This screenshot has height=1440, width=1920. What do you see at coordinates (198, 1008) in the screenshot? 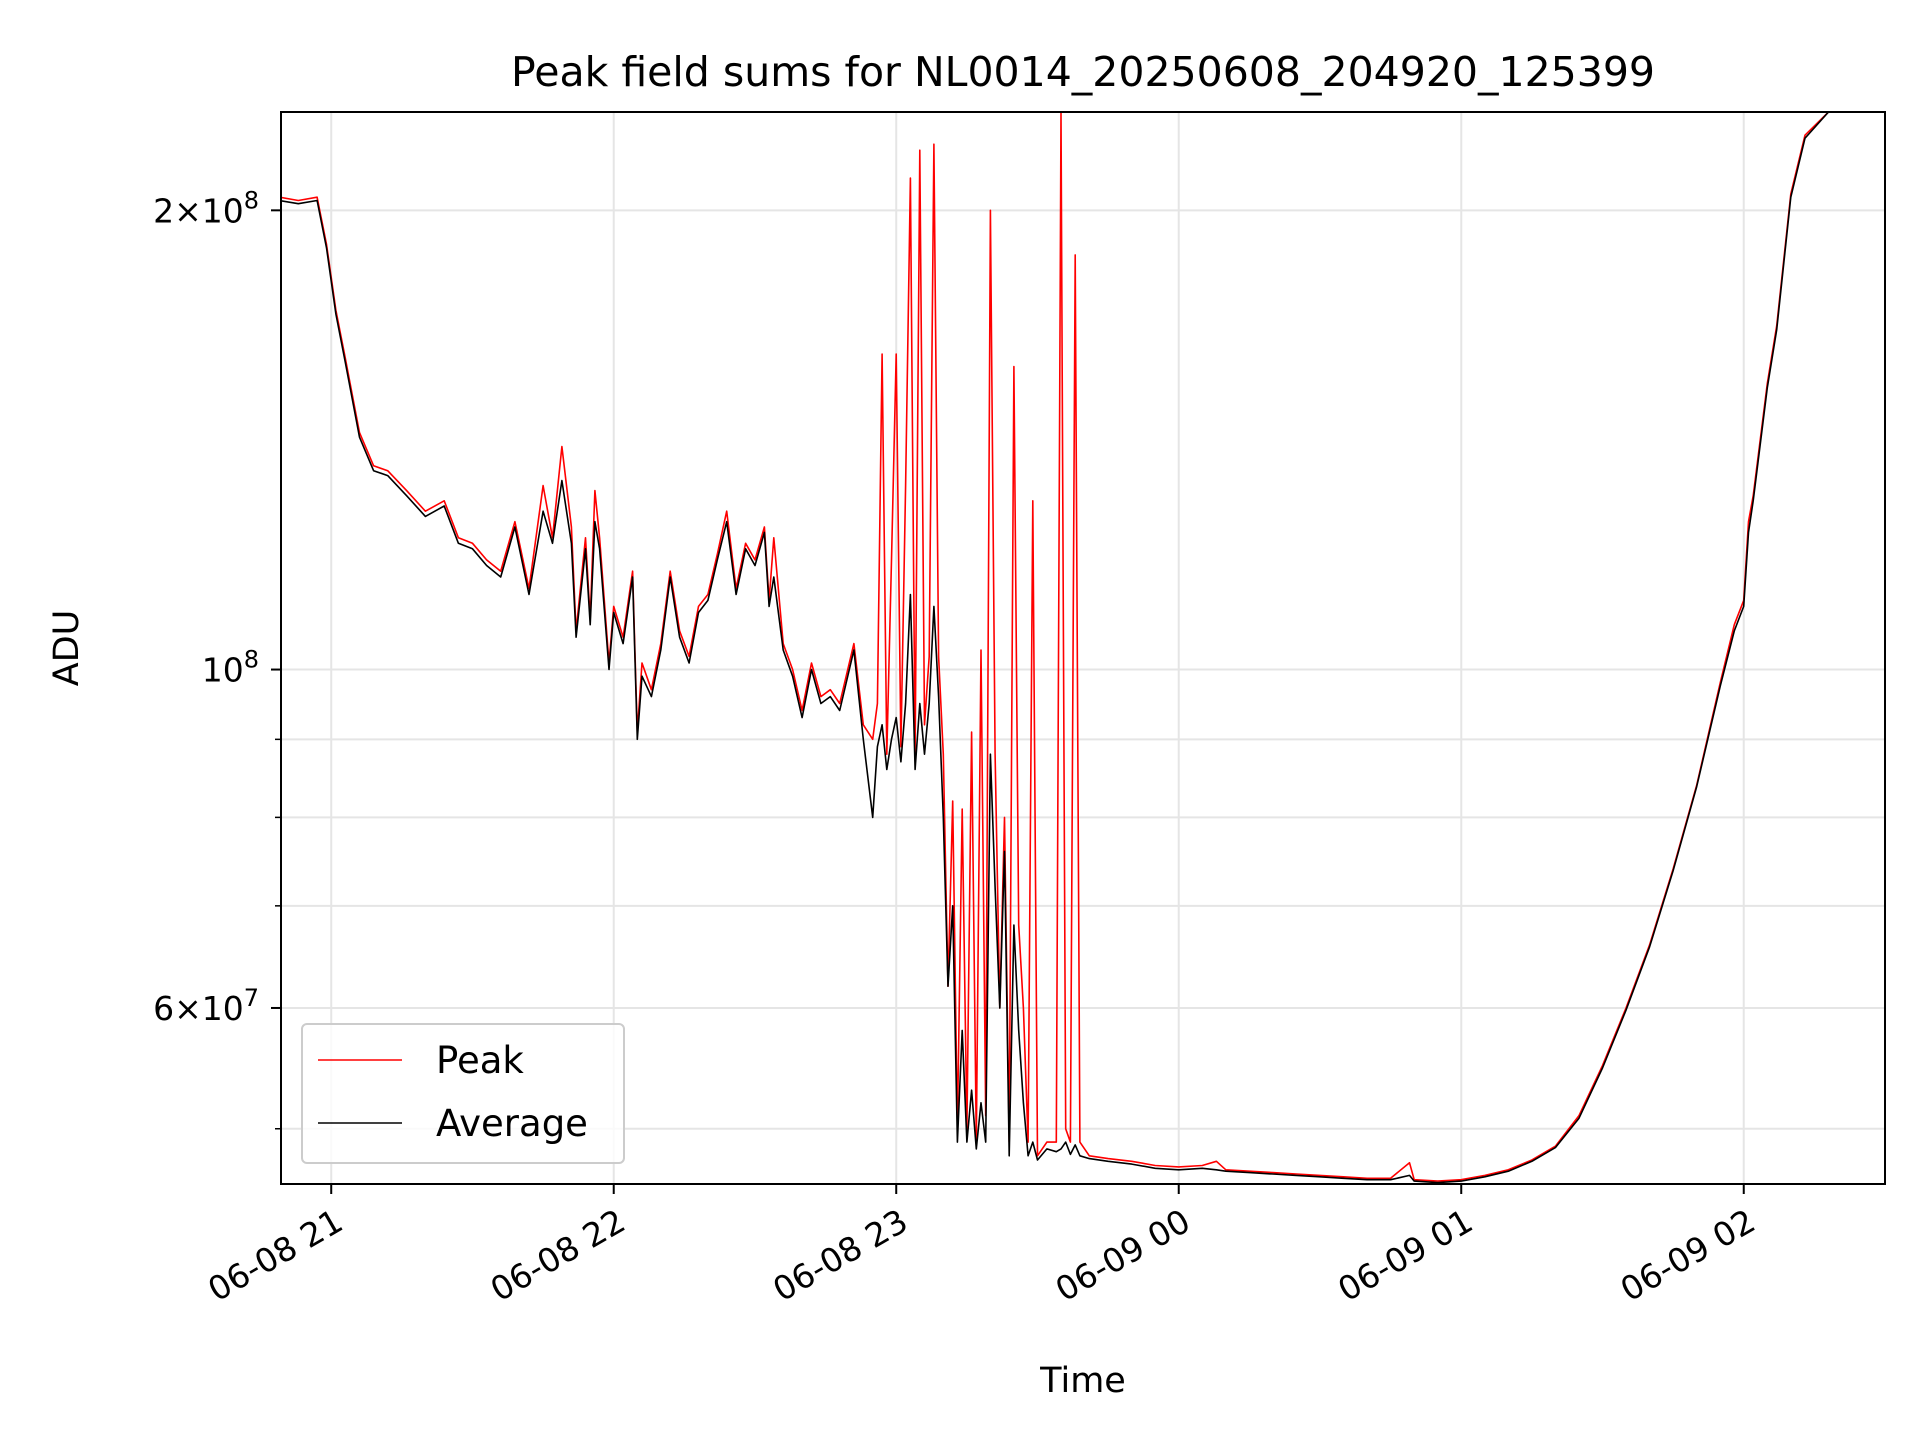
I see `y-tick-label-base: 6×10` at bounding box center [198, 1008].